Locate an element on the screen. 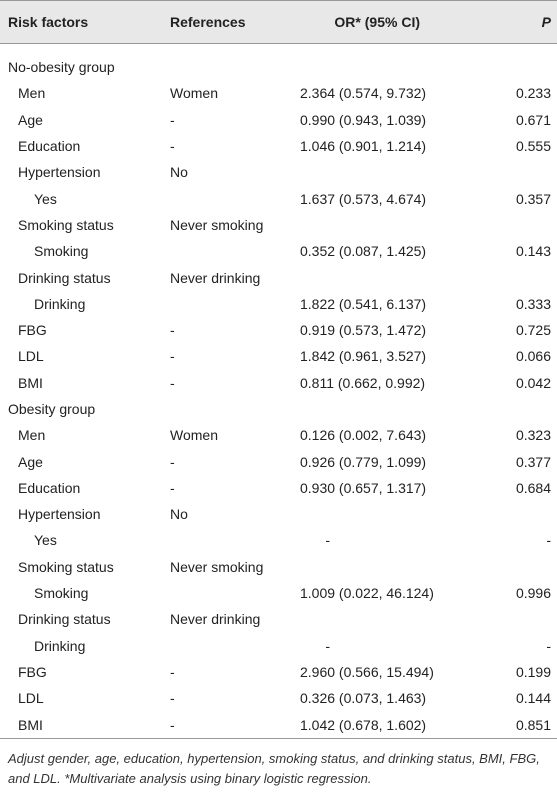 This screenshot has height=794, width=557. table-row: Drinking 1.822 (0.541, 6.137) 0.333 is located at coordinates (278, 304).